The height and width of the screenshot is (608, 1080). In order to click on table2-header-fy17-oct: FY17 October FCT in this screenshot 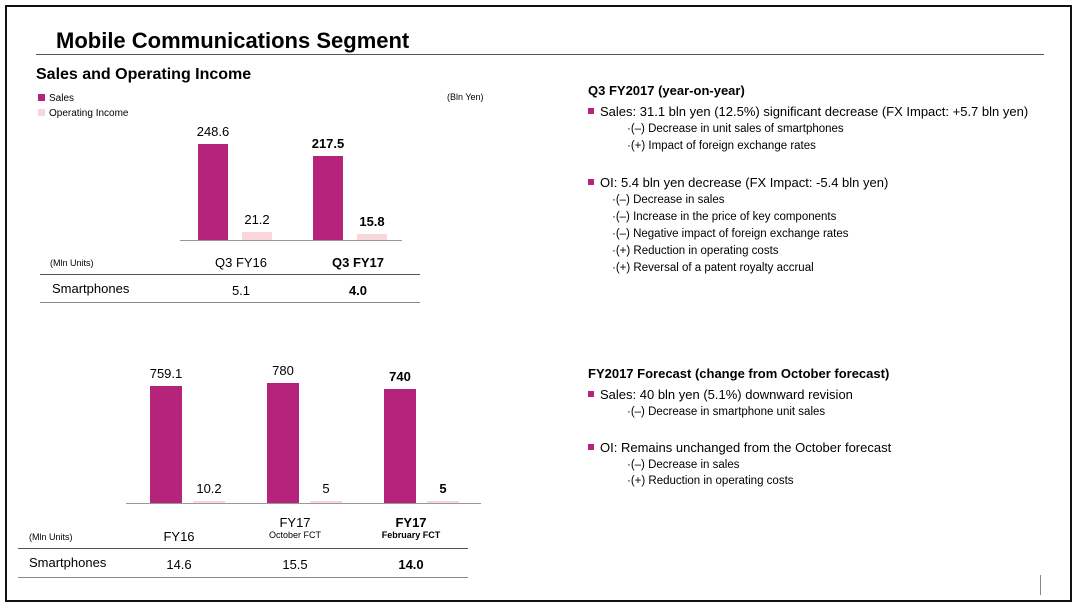, I will do `click(295, 527)`.